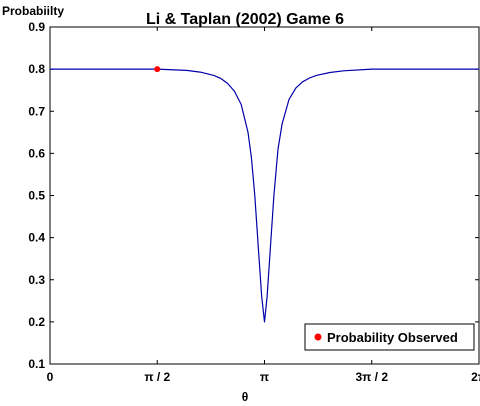 The width and height of the screenshot is (480, 406). I want to click on legend-box, so click(389, 337).